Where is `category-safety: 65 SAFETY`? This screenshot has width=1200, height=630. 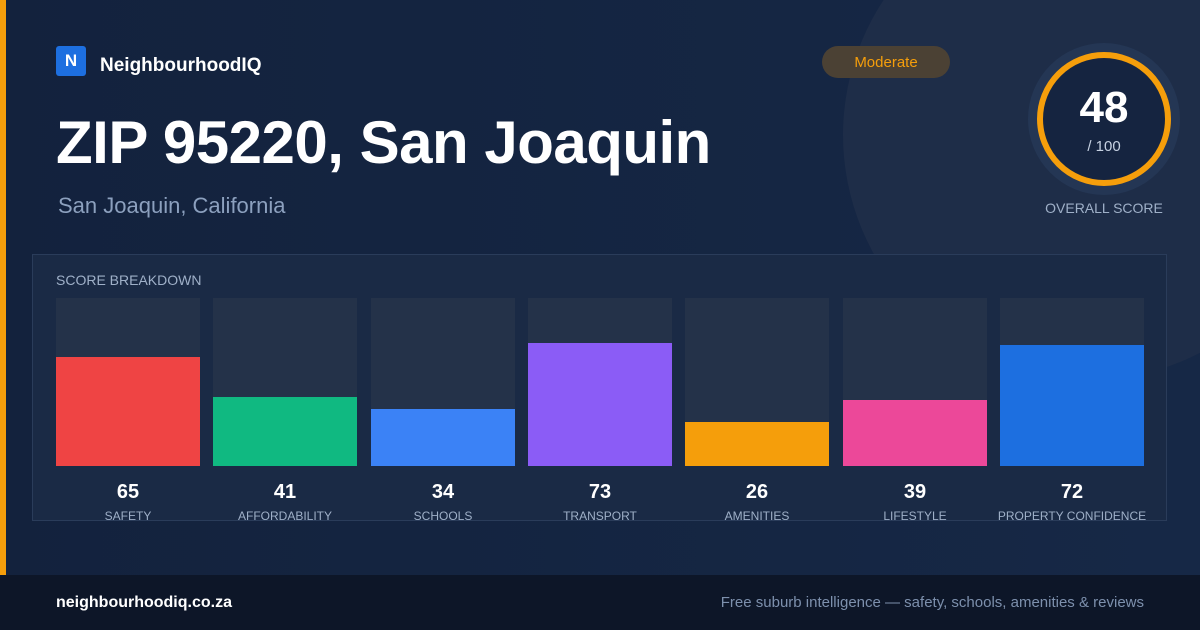 category-safety: 65 SAFETY is located at coordinates (128, 410).